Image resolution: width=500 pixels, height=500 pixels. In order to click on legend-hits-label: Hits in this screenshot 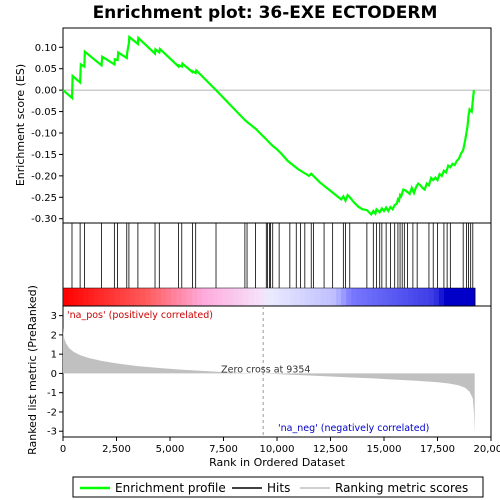, I will do `click(278, 488)`.